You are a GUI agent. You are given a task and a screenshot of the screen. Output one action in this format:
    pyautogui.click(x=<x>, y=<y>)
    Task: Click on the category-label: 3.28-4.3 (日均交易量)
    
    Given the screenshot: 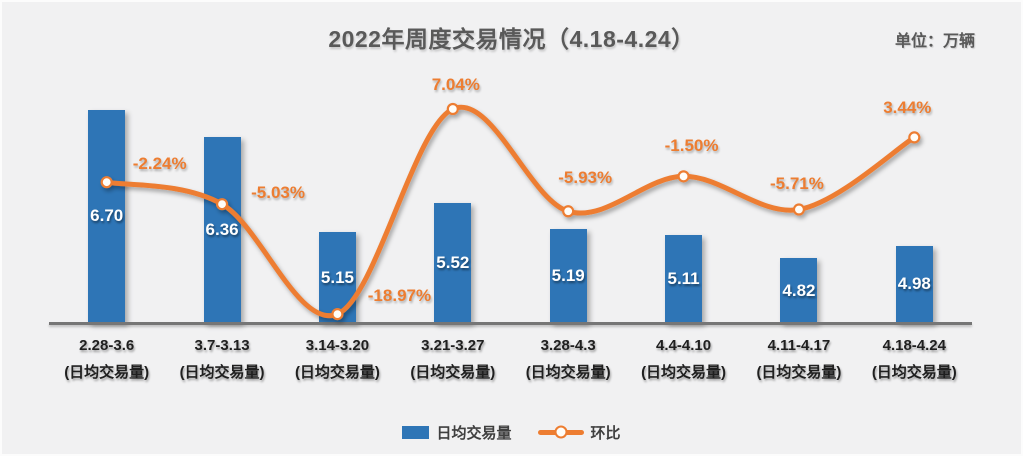 What is the action you would take?
    pyautogui.click(x=568, y=359)
    